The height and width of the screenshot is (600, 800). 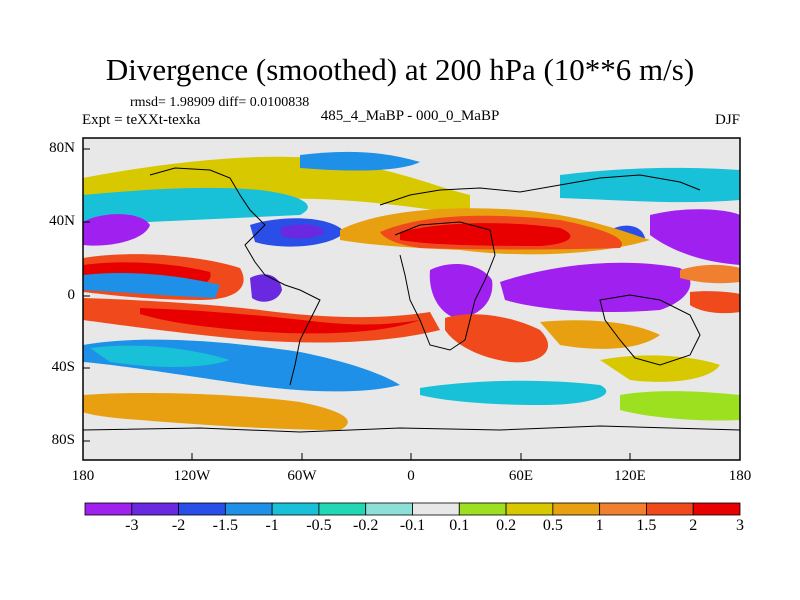 I want to click on lon-label: 120W, so click(x=192, y=476).